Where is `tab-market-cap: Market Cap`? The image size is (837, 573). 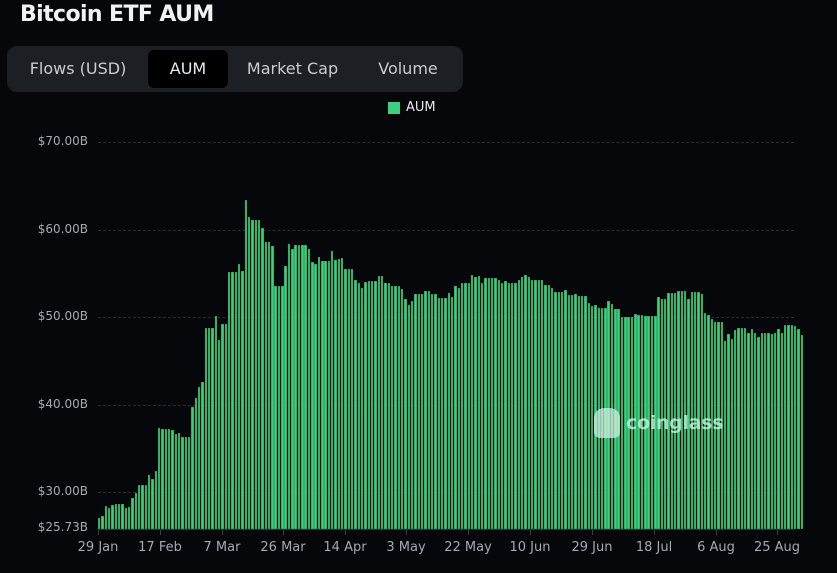 tab-market-cap: Market Cap is located at coordinates (292, 68).